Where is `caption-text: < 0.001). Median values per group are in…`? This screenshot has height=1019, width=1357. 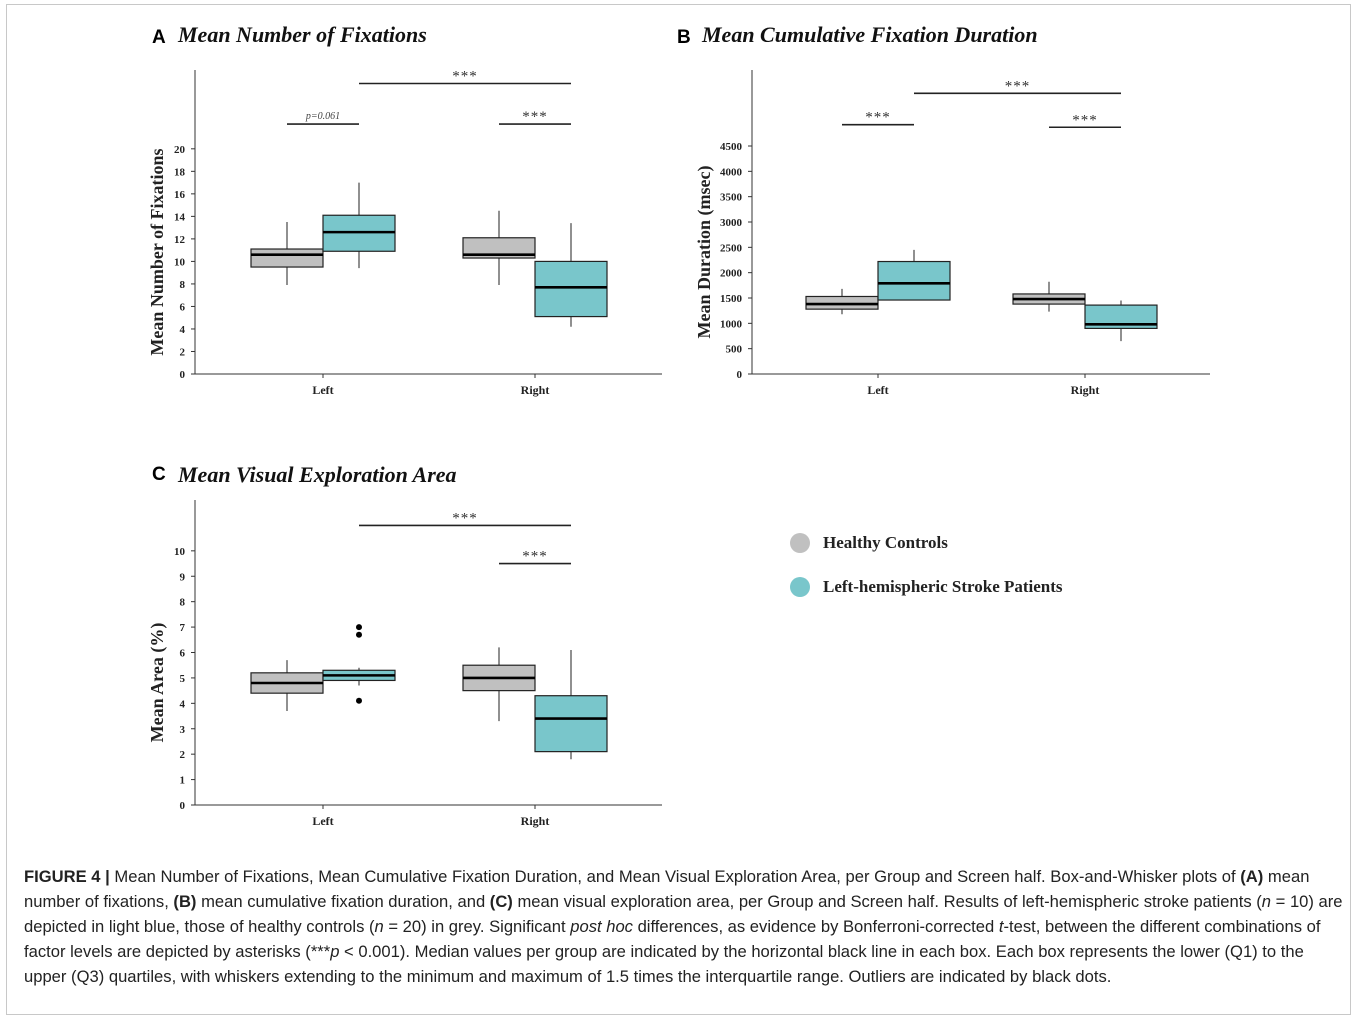 caption-text: < 0.001). Median values per group are in… is located at coordinates (664, 964).